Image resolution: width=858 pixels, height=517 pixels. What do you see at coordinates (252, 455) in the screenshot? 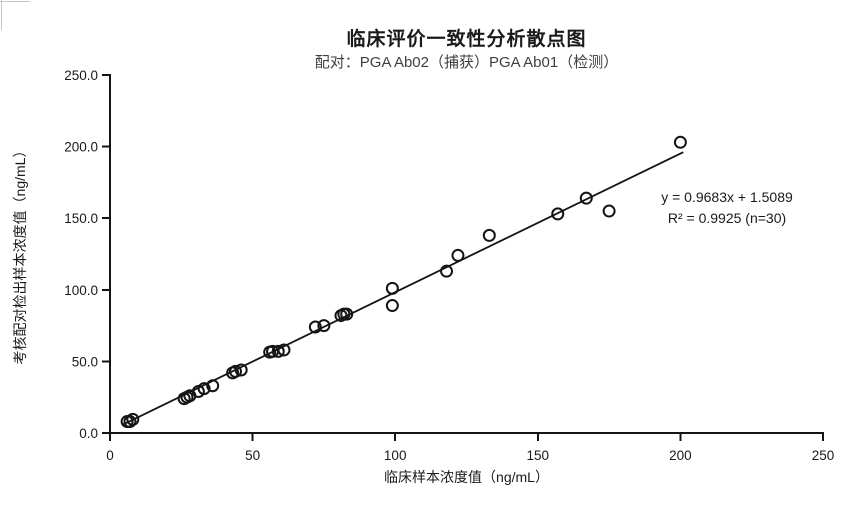
I see `x-tick-label: 50` at bounding box center [252, 455].